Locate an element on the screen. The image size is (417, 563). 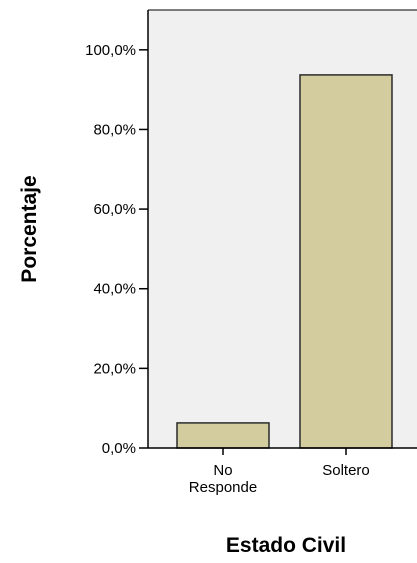
y-tick-label: 0,0% is located at coordinates (119, 448).